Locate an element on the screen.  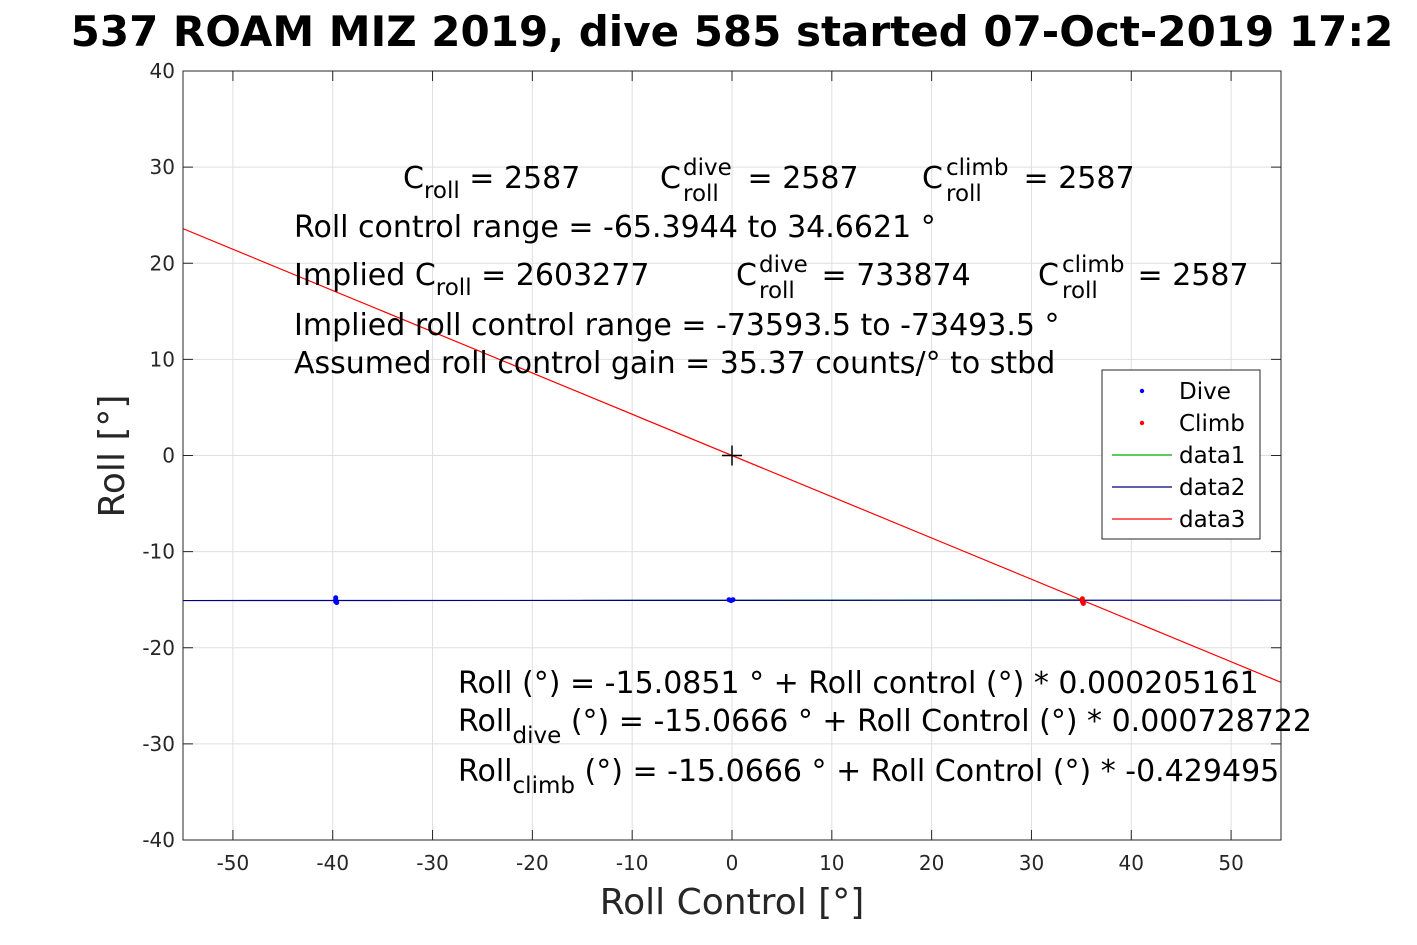
x-tick-label: -10 is located at coordinates (632, 863).